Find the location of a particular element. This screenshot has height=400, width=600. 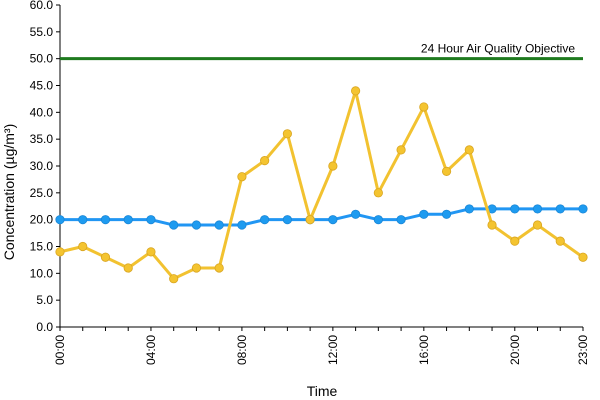

reference-line-layer: 24 Hour Air Quality Objective is located at coordinates (321, 51).